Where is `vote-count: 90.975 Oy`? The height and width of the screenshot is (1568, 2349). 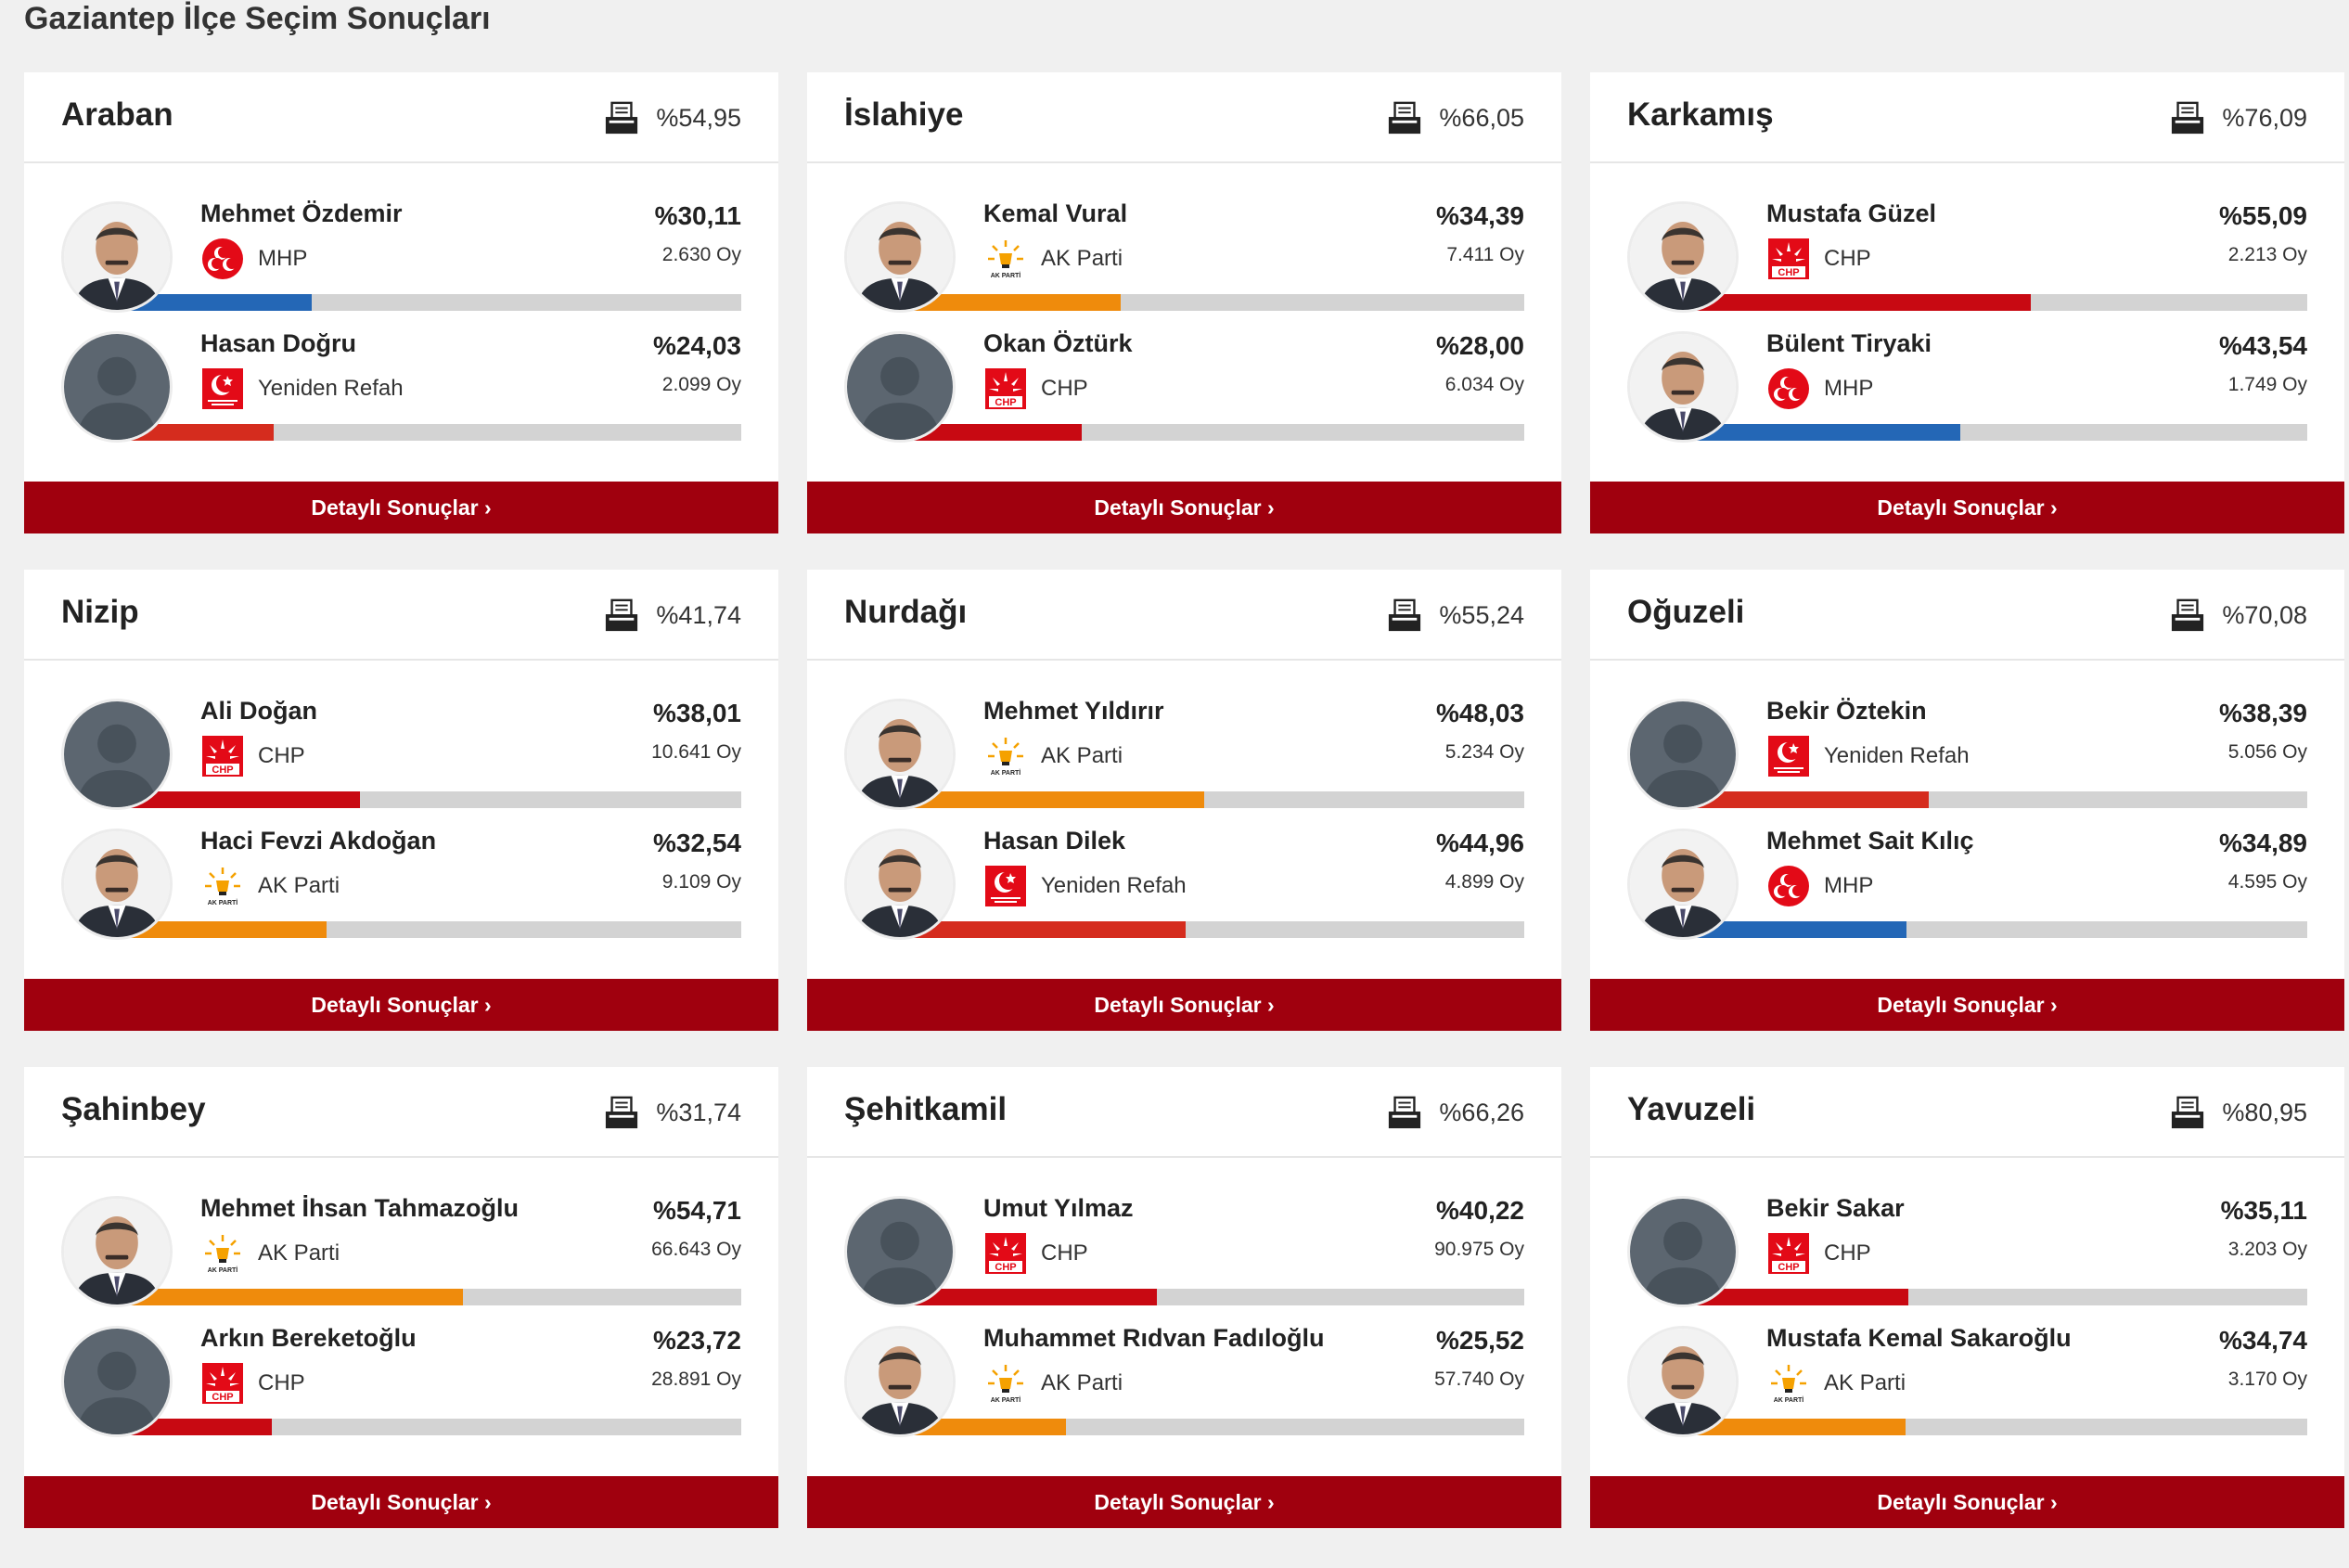 vote-count: 90.975 Oy is located at coordinates (1479, 1249).